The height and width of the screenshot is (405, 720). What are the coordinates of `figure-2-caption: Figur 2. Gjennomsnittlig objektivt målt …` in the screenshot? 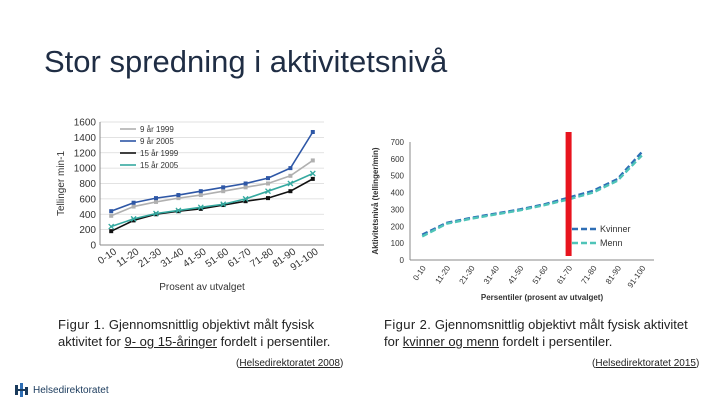 It's located at (544, 333).